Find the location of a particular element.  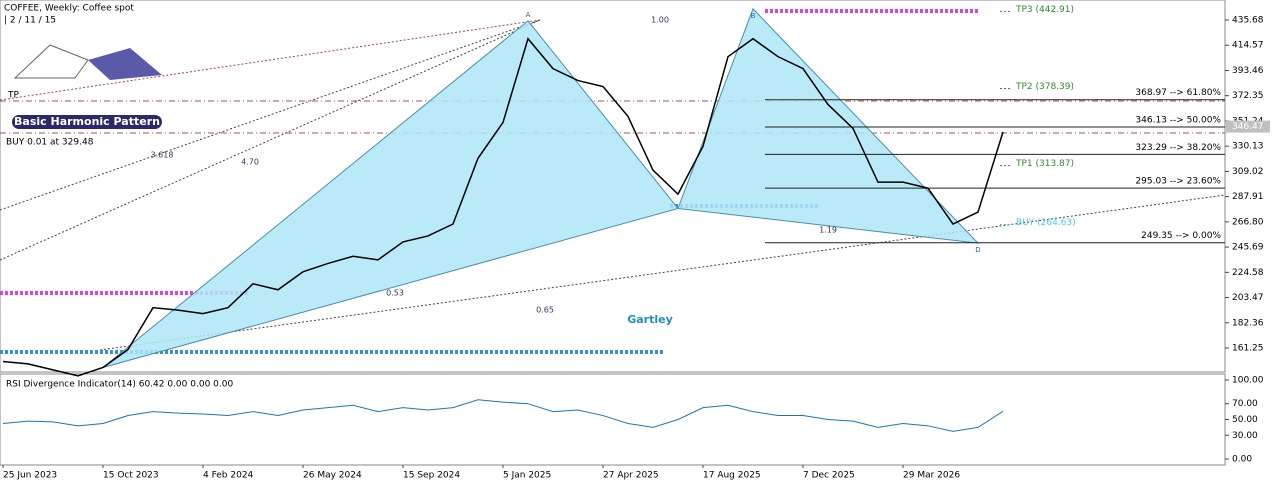

y-tick-label: 182.36 is located at coordinates (1248, 323).